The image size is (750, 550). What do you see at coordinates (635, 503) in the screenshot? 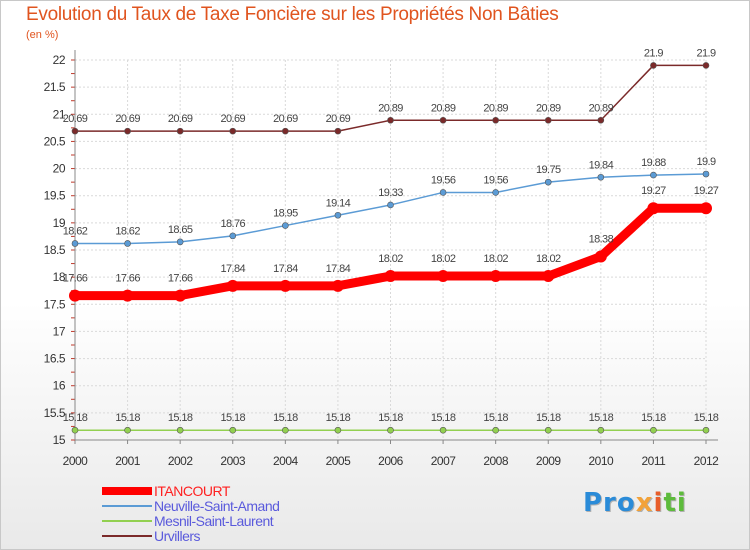
I see `proxiti-logo: Proxiti` at bounding box center [635, 503].